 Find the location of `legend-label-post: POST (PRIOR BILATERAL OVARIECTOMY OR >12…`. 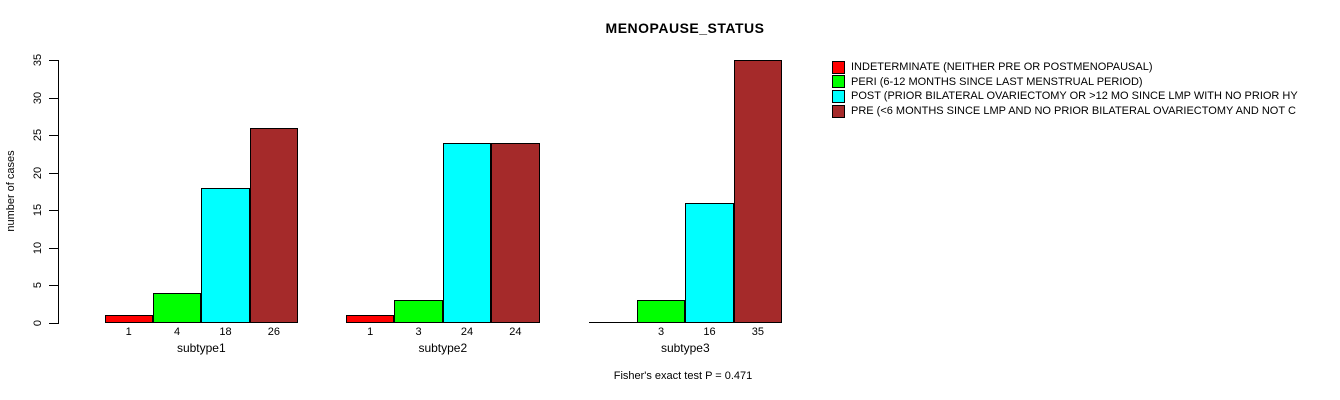

legend-label-post: POST (PRIOR BILATERAL OVARIECTOMY OR >12… is located at coordinates (1074, 96).